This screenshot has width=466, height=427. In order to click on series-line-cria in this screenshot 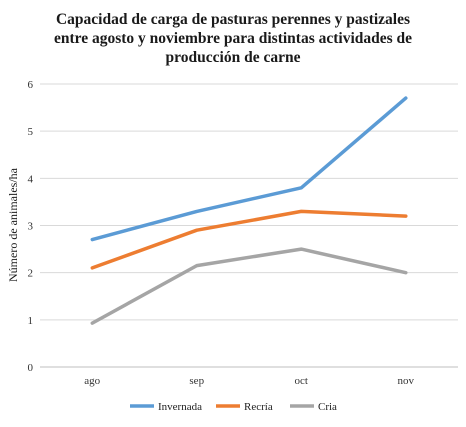, I will do `click(249, 286)`.